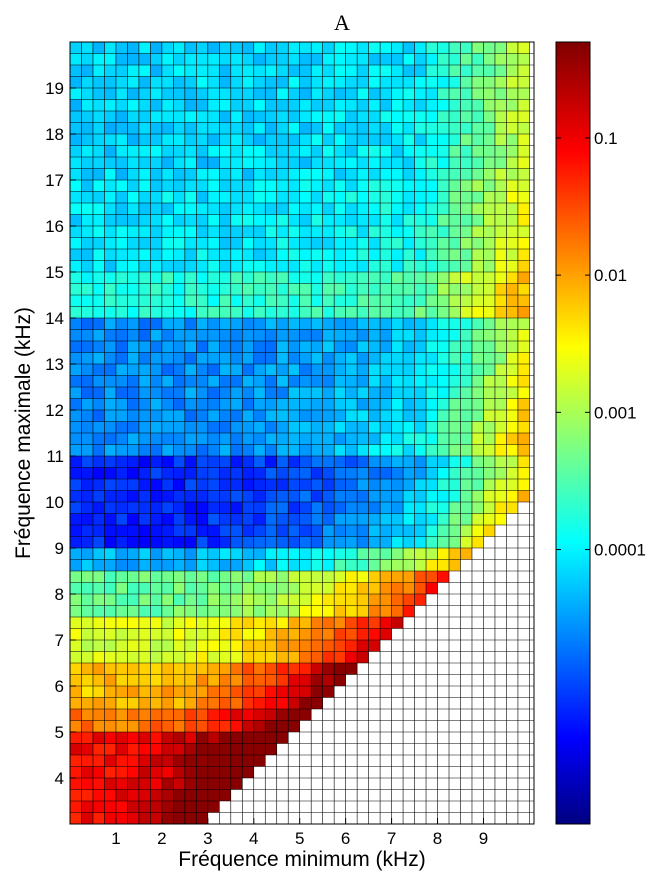 The width and height of the screenshot is (652, 877). Describe the element at coordinates (59, 732) in the screenshot. I see `y-tick-label: 5` at that location.